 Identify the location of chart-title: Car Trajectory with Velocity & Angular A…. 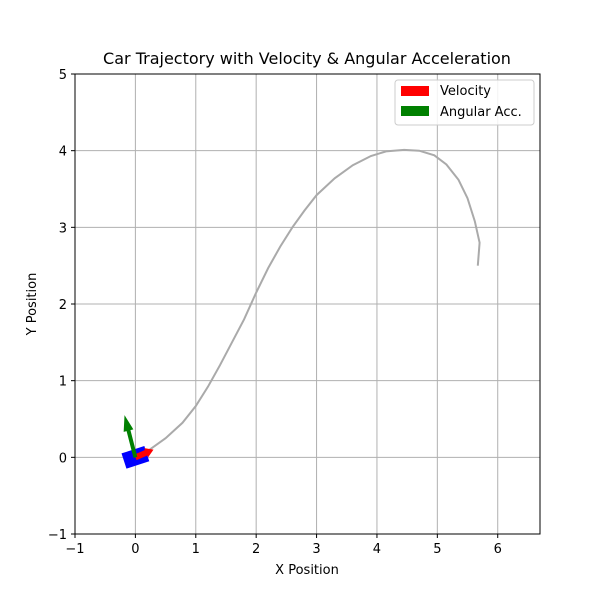
(307, 58).